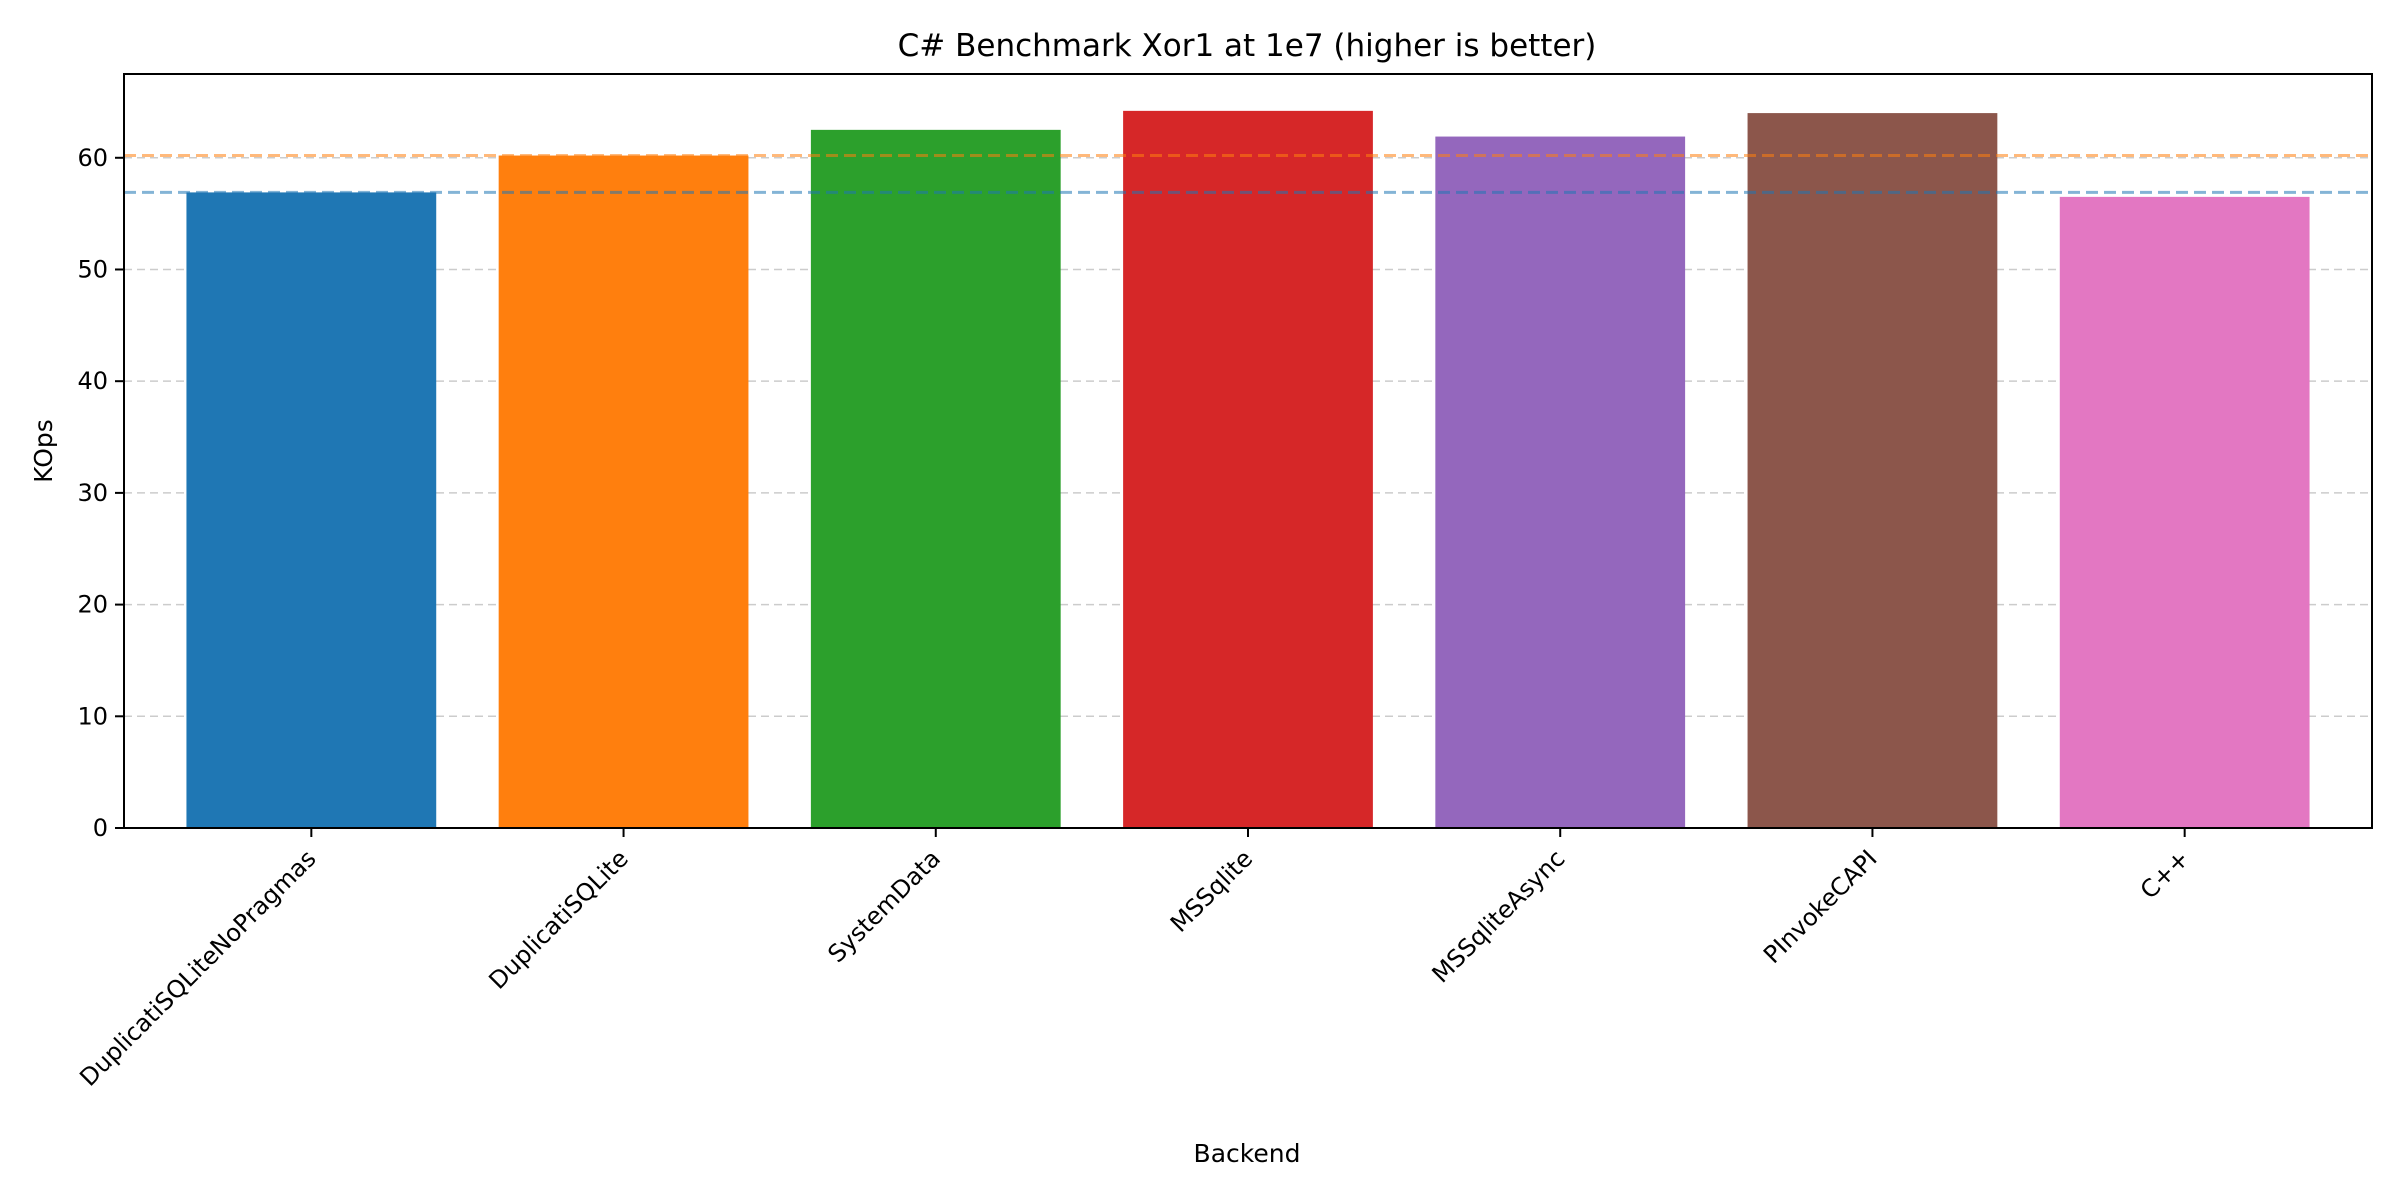 This screenshot has height=1200, width=2400. What do you see at coordinates (43, 451) in the screenshot?
I see `y-axis-title: KOps` at bounding box center [43, 451].